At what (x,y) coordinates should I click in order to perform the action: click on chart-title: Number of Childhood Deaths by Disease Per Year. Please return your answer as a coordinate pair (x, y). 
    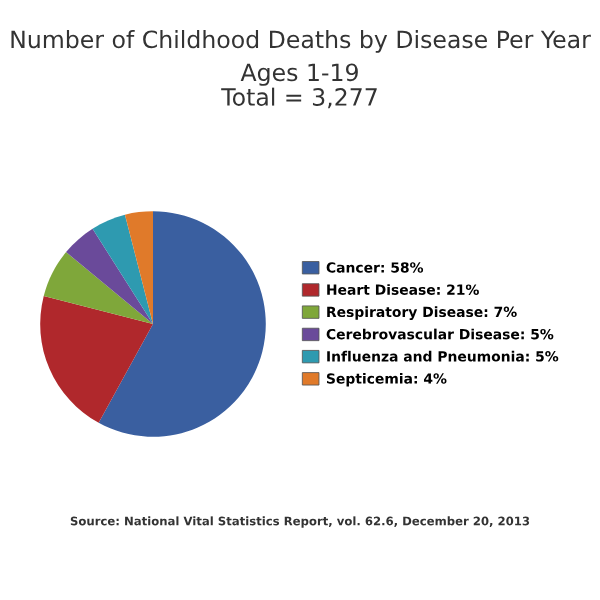
    Looking at the image, I should click on (301, 41).